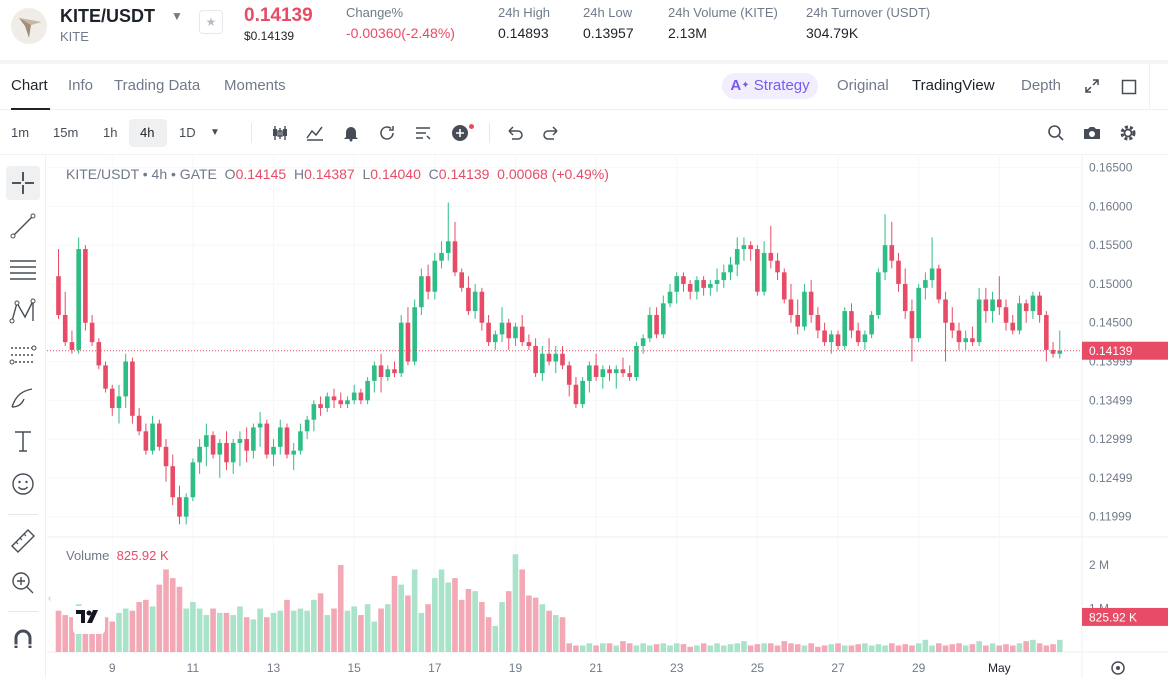 The height and width of the screenshot is (678, 1168). Describe the element at coordinates (66, 132) in the screenshot. I see `timeframe-15m: 15m` at that location.